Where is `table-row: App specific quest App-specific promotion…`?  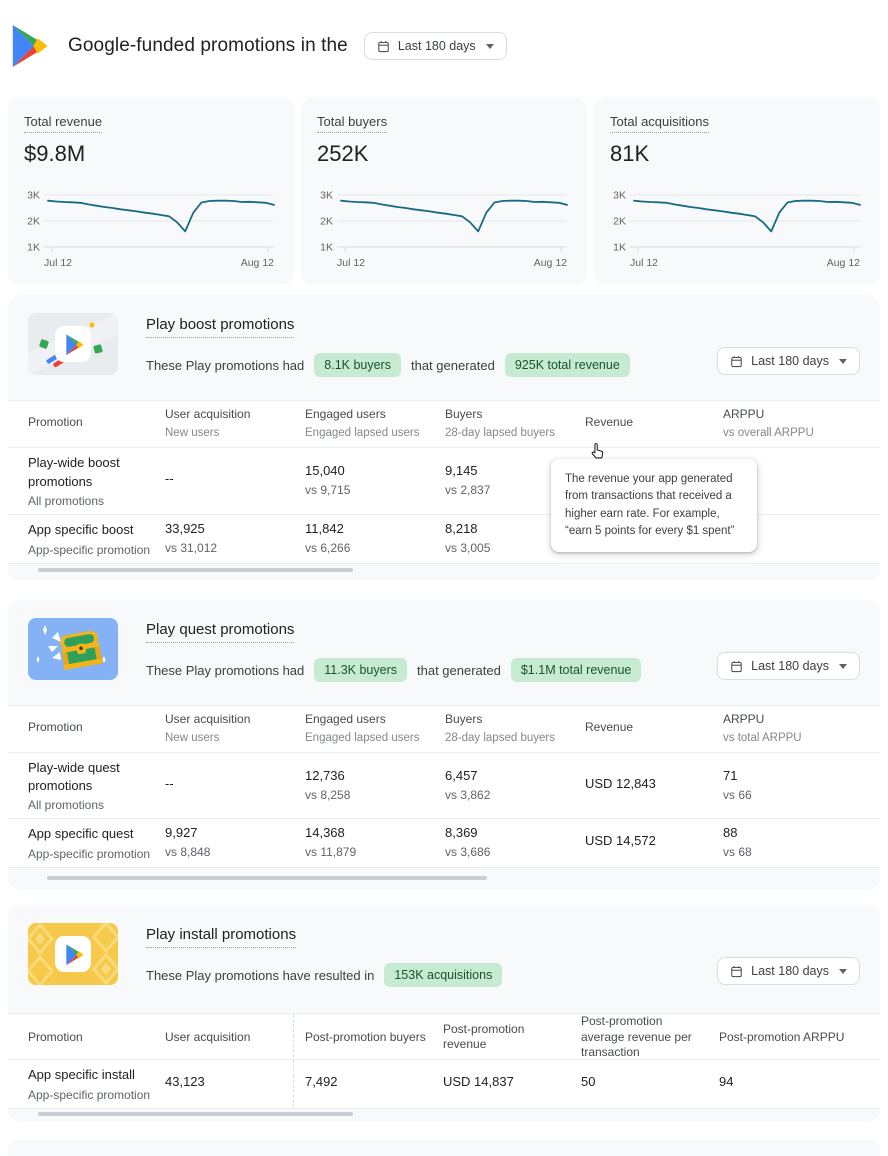
table-row: App specific quest App-specific promotion… is located at coordinates (390, 843).